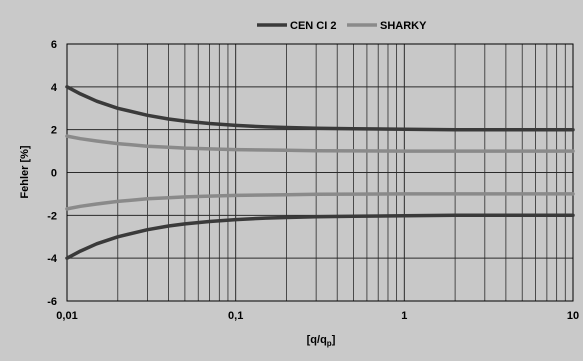 The image size is (583, 361). Describe the element at coordinates (403, 26) in the screenshot. I see `legend-label-sharky: SHARKY` at that location.